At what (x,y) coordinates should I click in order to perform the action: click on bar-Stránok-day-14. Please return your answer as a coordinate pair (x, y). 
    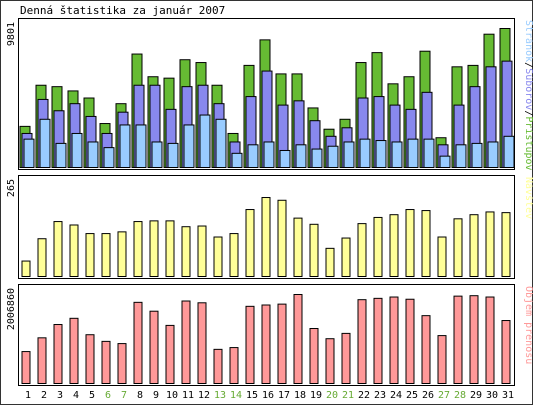
    Looking at the image, I should click on (237, 160).